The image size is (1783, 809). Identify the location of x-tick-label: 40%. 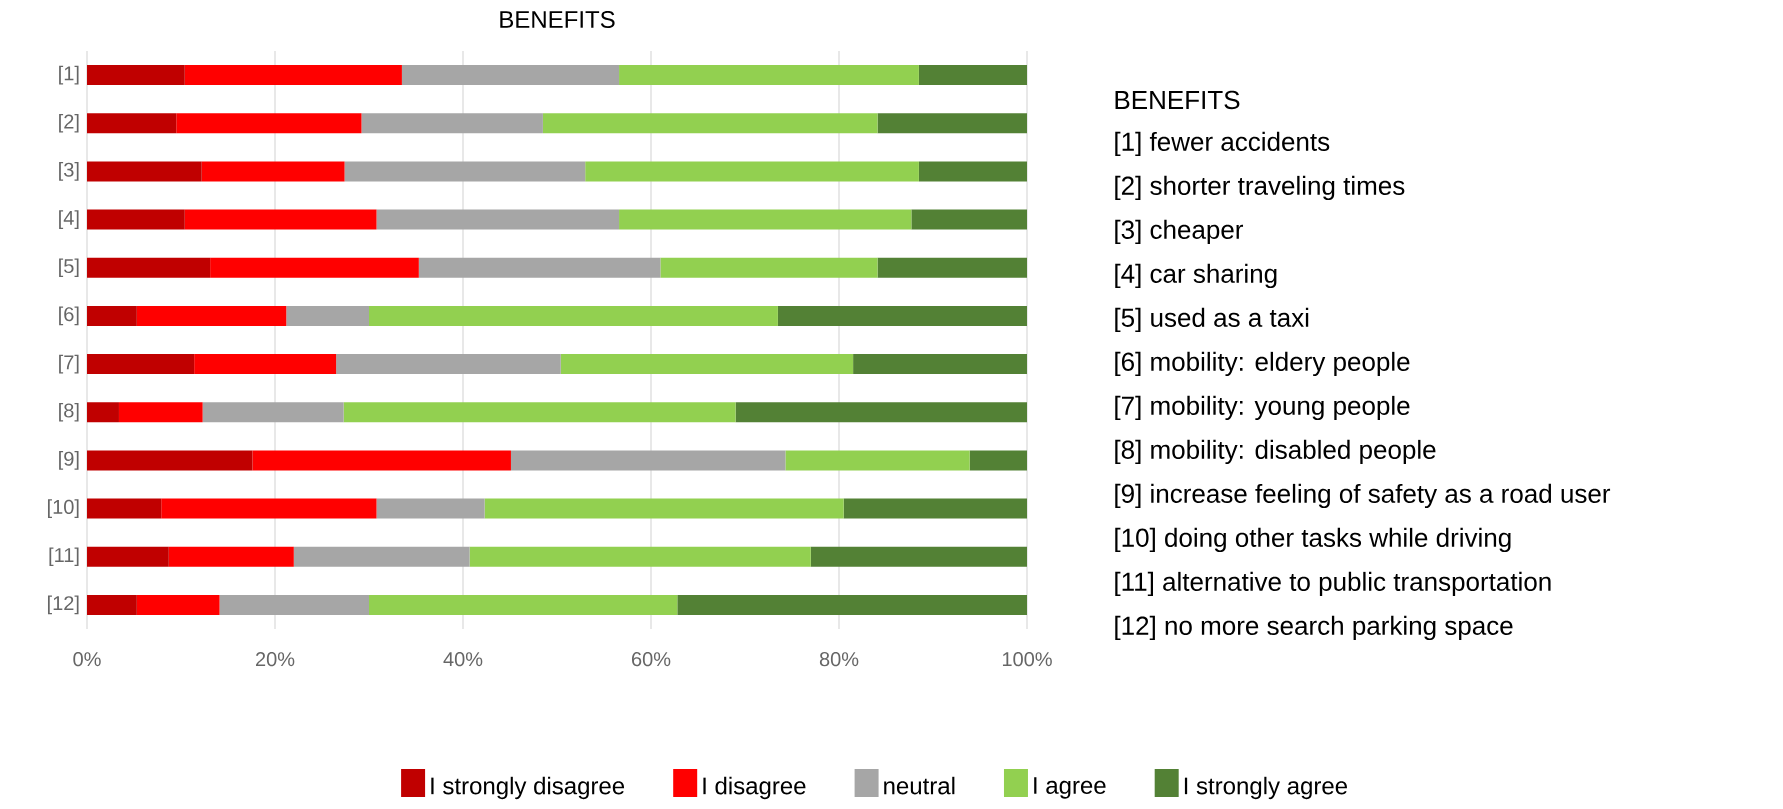
(463, 659).